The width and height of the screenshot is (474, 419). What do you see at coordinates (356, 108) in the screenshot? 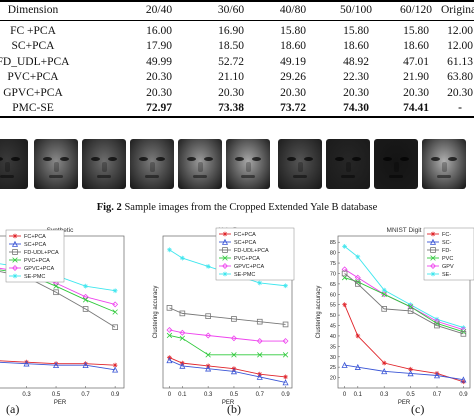
I see `table-cell: 74.30` at bounding box center [356, 108].